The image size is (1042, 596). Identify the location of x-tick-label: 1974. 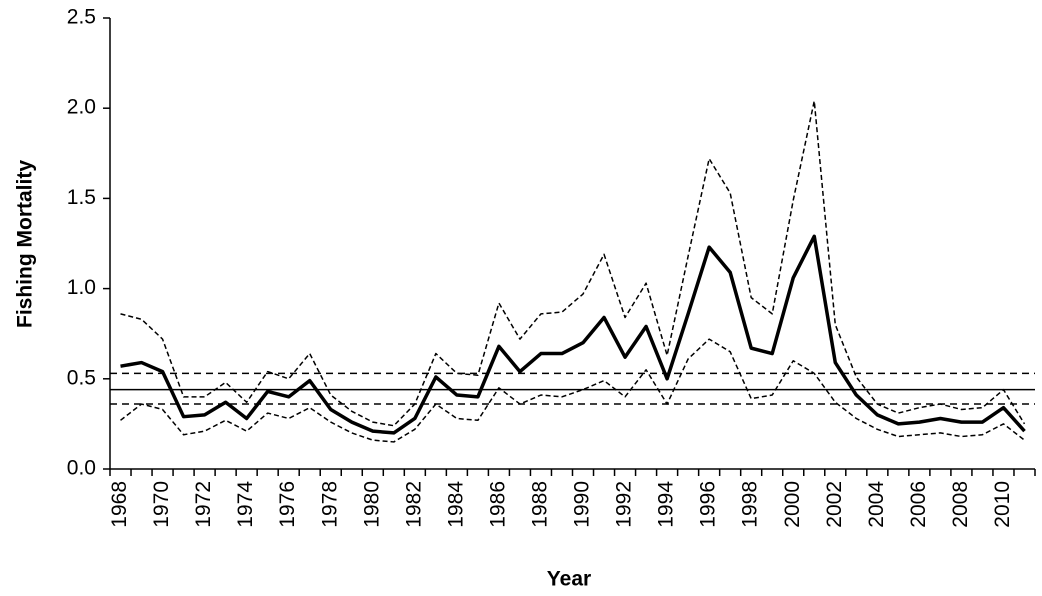
(245, 504).